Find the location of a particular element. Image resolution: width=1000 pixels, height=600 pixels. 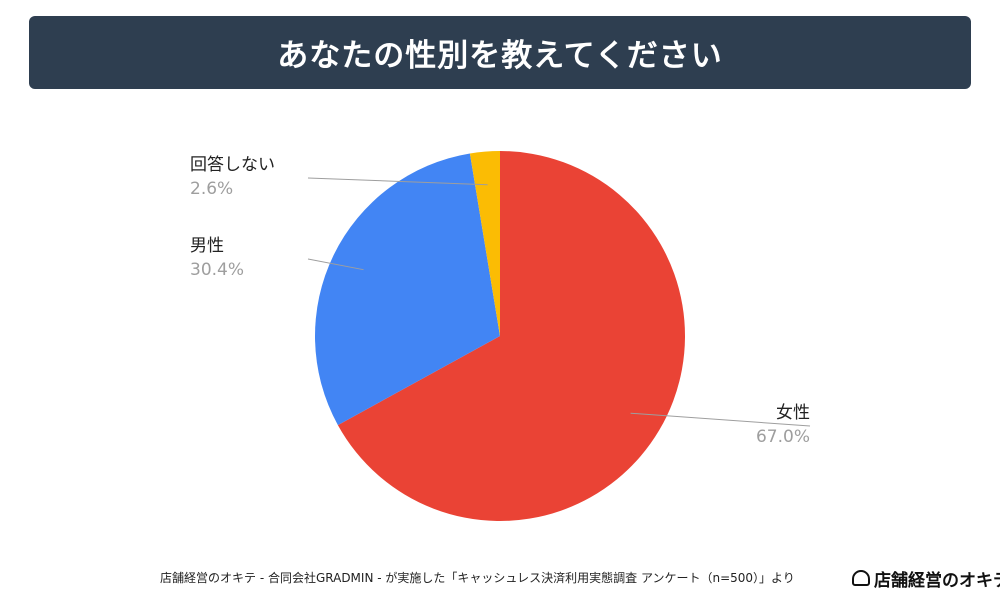

leader-line-no-answer is located at coordinates (397, 181).